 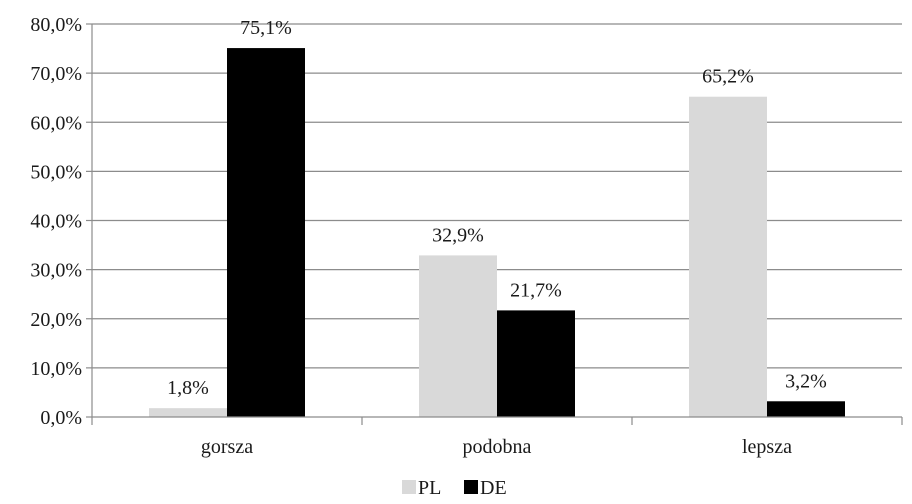 I want to click on legend-swatch-de, so click(x=471, y=487).